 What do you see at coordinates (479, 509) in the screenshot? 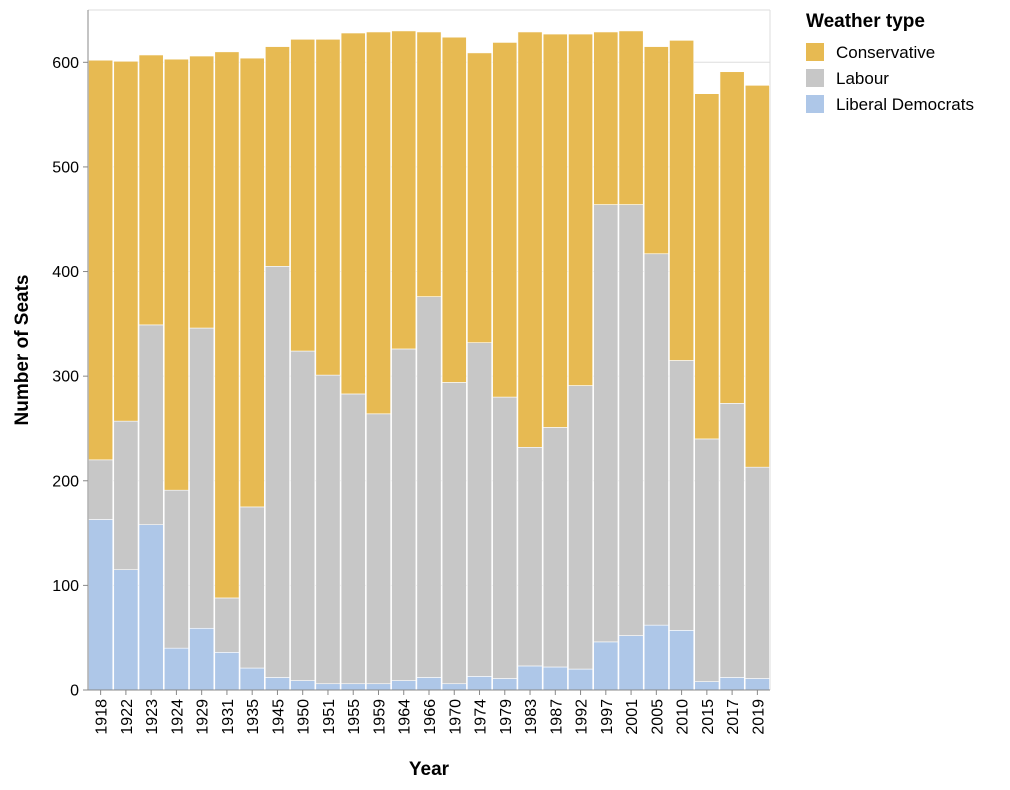
I see `bar-labour-1974` at bounding box center [479, 509].